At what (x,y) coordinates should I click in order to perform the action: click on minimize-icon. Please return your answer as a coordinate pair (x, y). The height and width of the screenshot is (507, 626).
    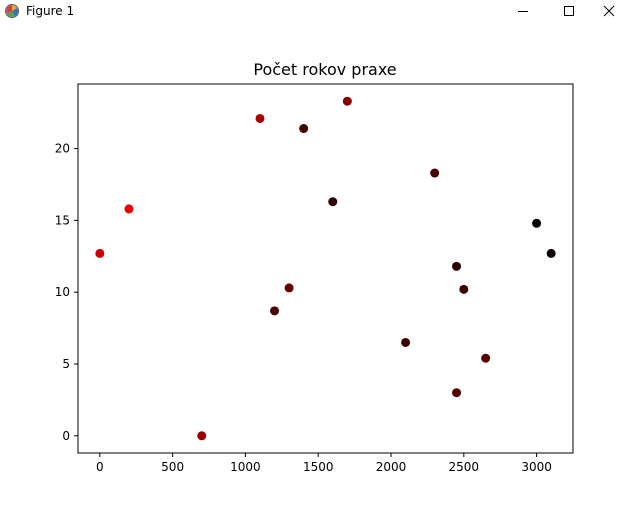
    Looking at the image, I should click on (523, 11).